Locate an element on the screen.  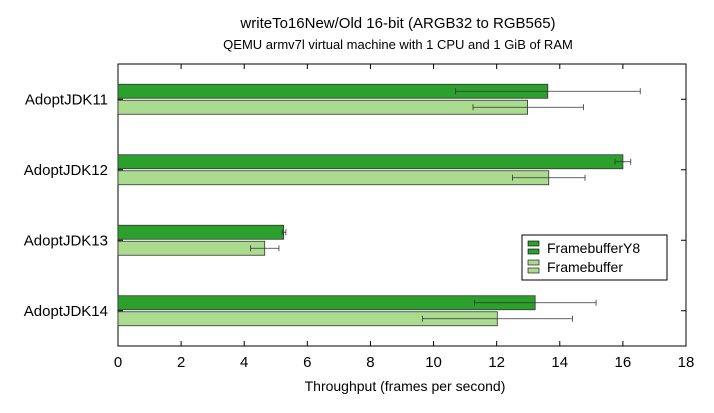
x-axis-label: Throughput (frames per second) is located at coordinates (405, 386).